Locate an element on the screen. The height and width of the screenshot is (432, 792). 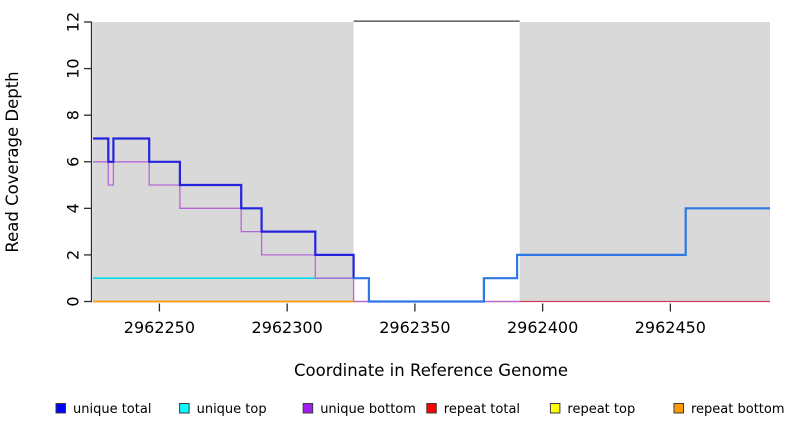
y-tick-label: 0 is located at coordinates (73, 301).